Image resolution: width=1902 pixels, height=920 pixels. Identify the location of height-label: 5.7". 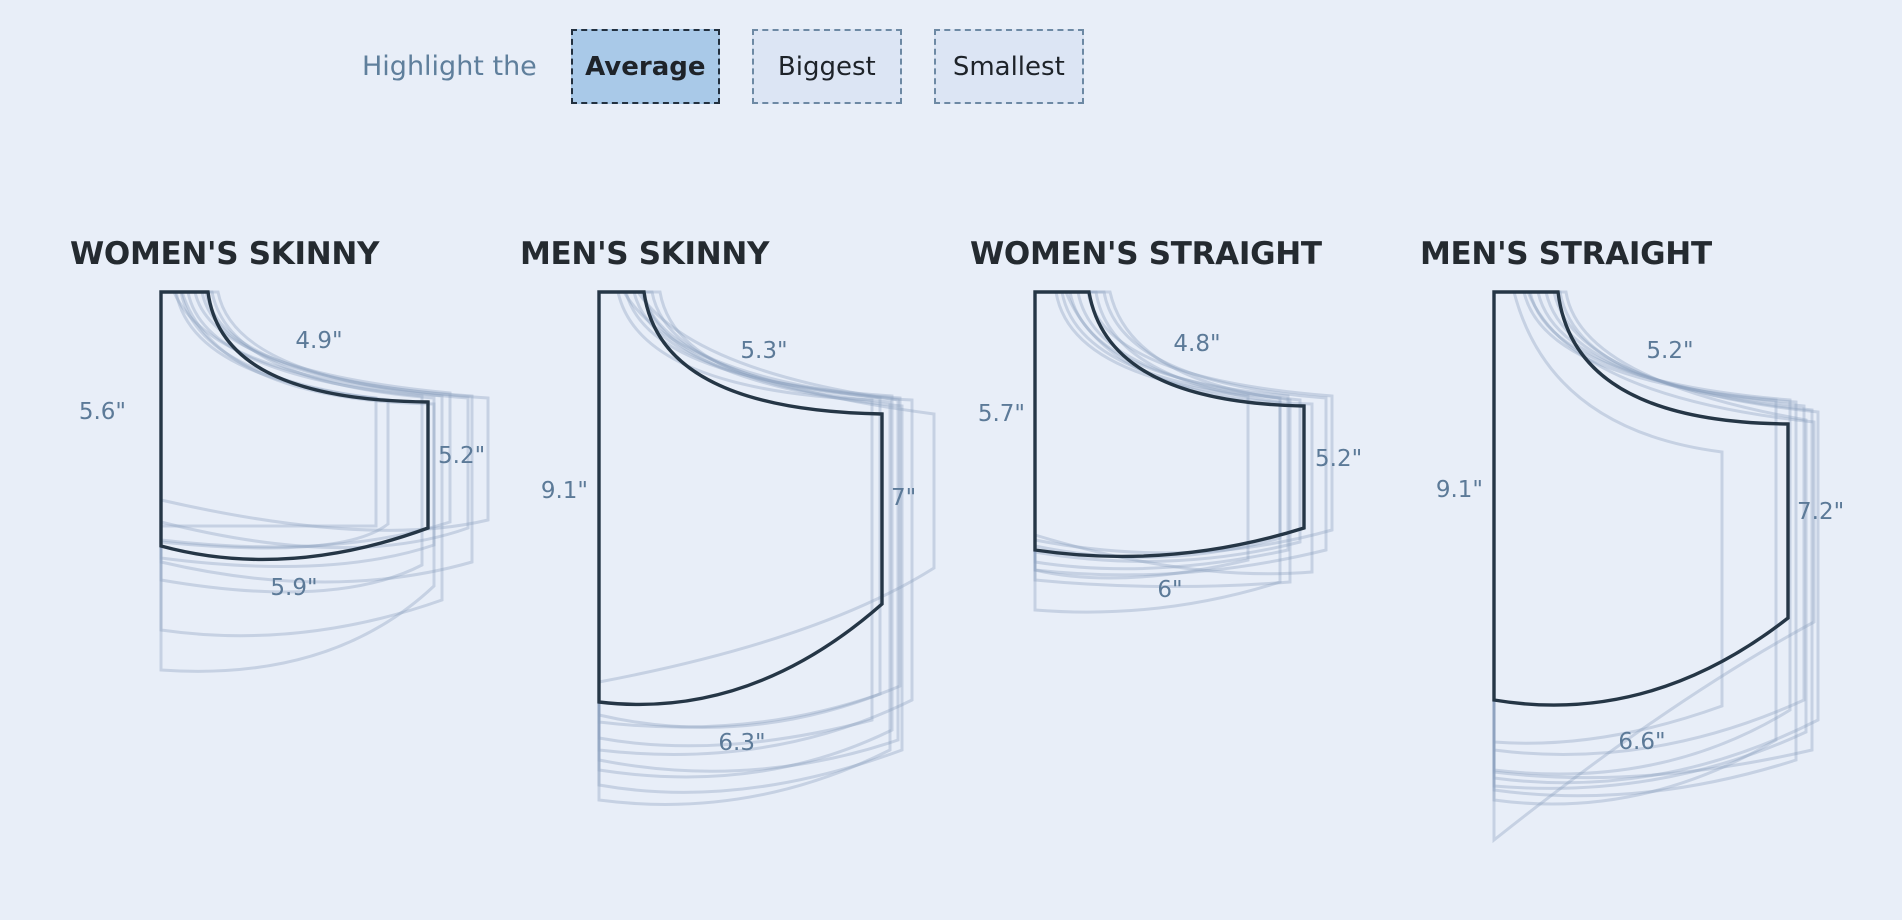
(1001, 414).